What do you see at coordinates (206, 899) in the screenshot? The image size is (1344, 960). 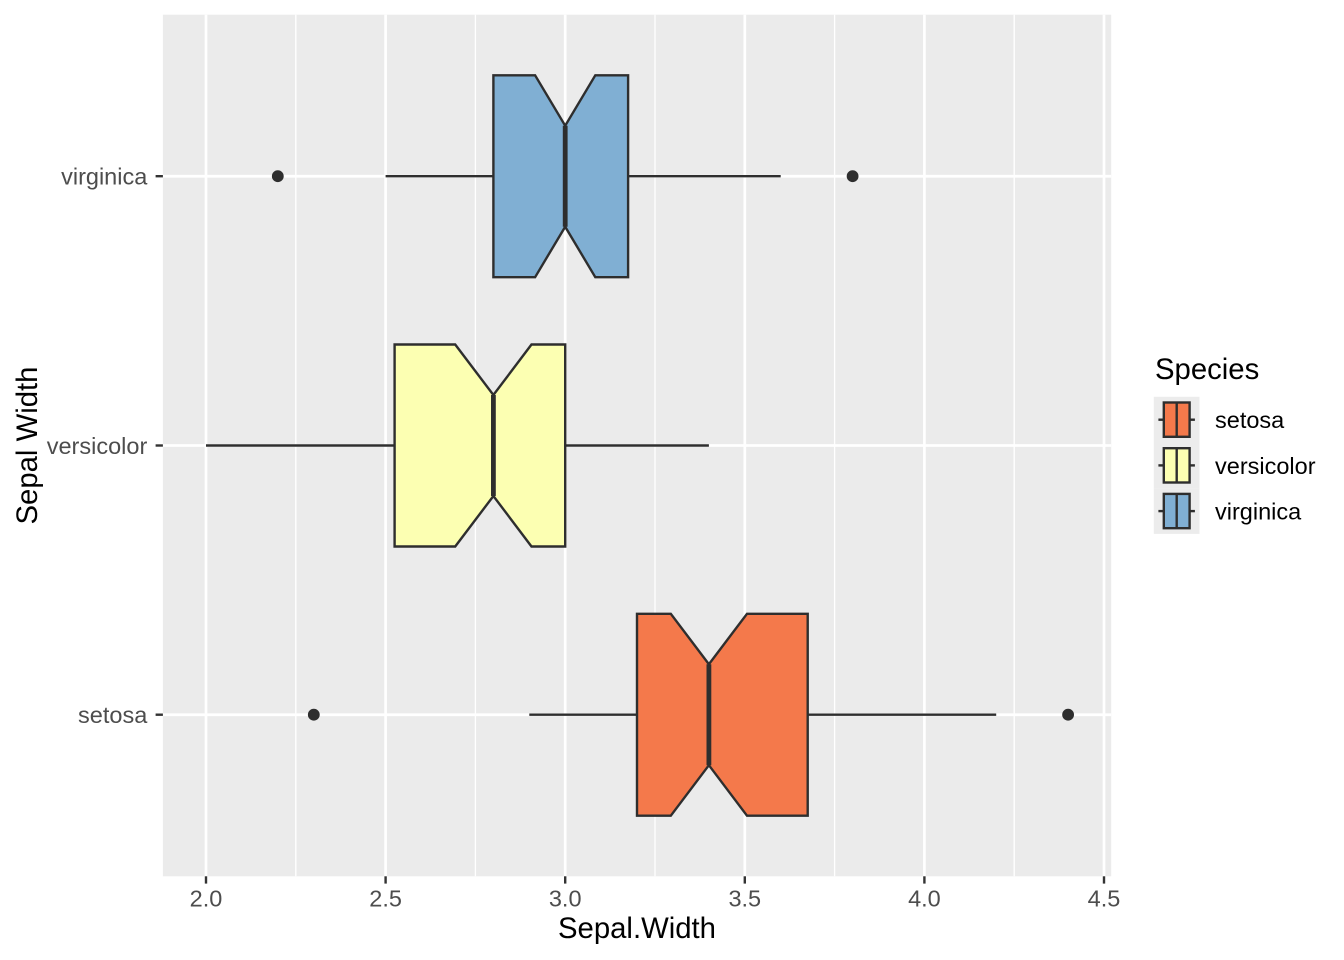 I see `svg-text: 2.0` at bounding box center [206, 899].